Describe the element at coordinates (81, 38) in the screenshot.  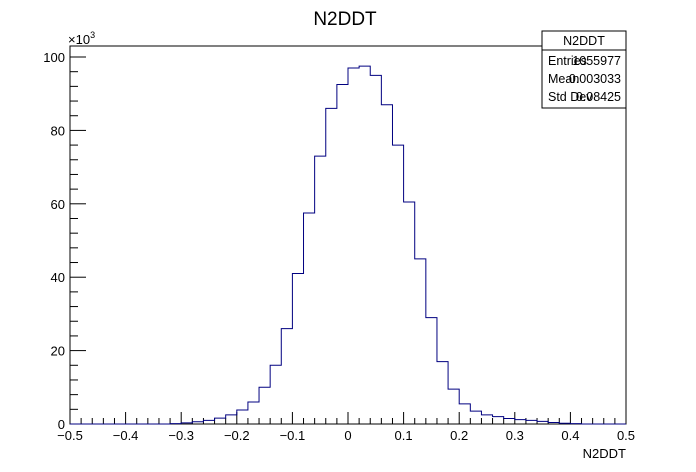
I see `y-axis-multiplier: ×10³` at that location.